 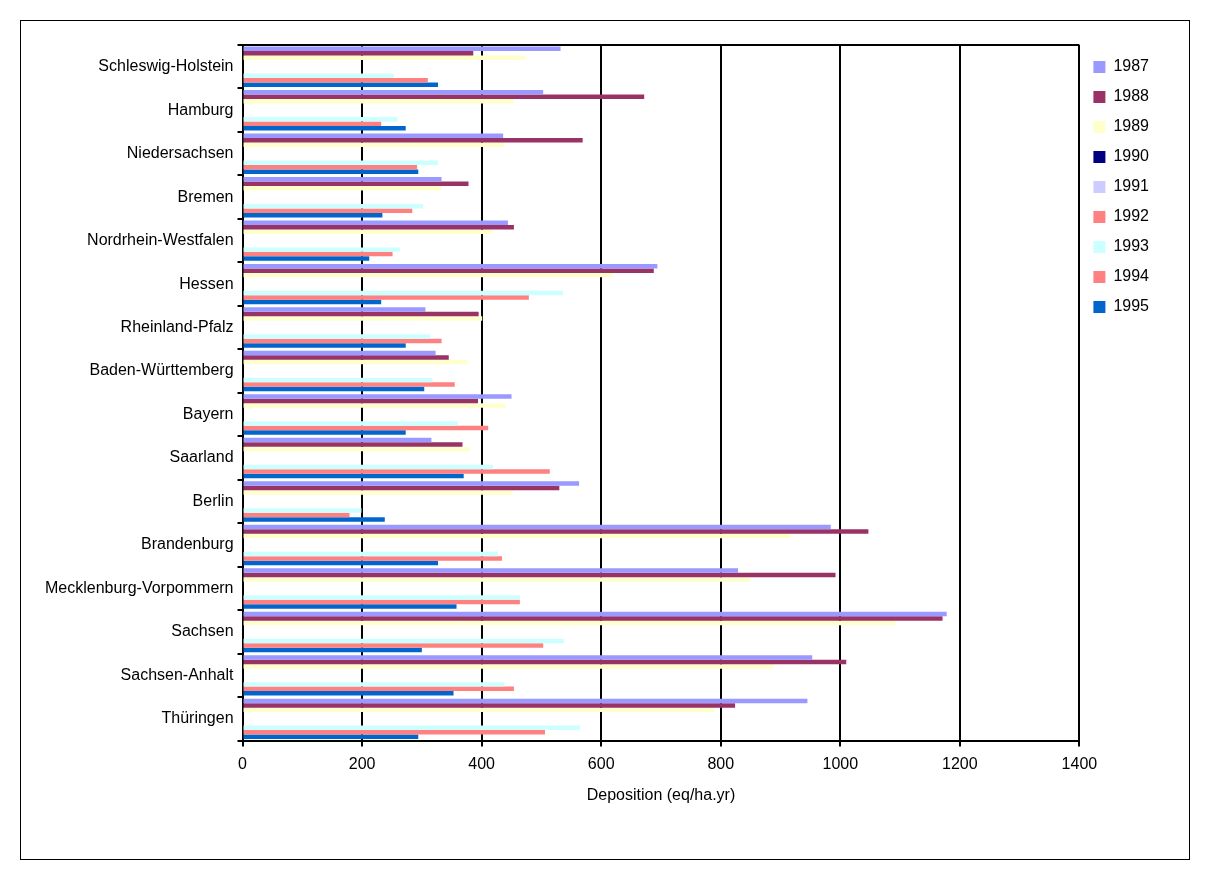 I want to click on x-tick-label: 0, so click(x=243, y=763).